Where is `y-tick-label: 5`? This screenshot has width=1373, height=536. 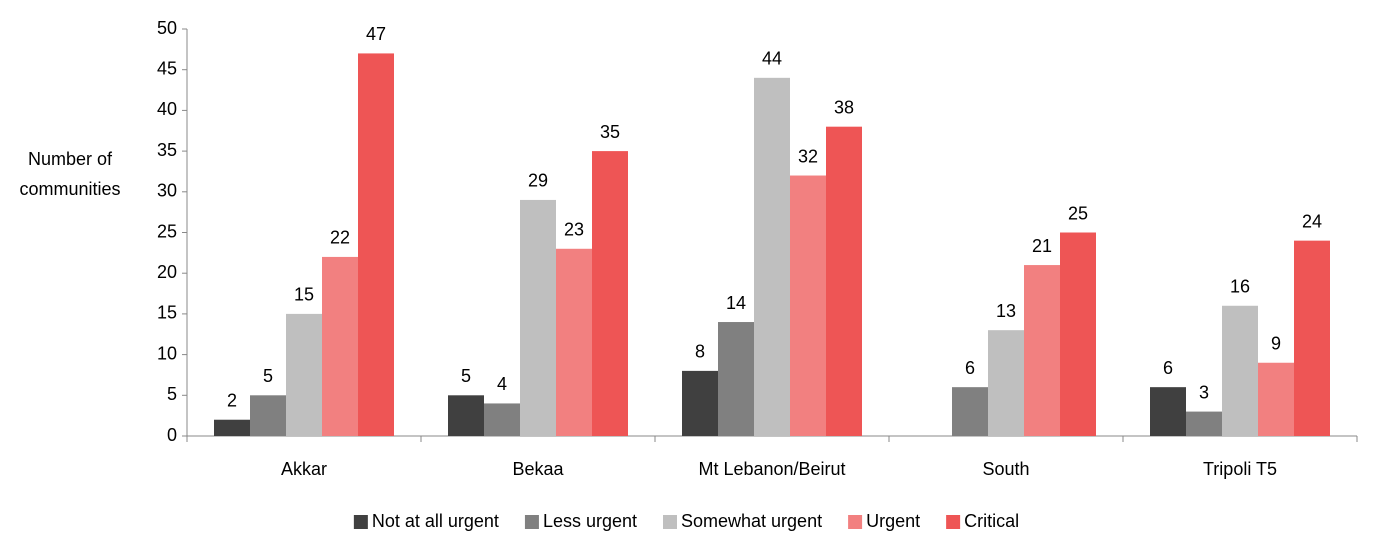 y-tick-label: 5 is located at coordinates (172, 394).